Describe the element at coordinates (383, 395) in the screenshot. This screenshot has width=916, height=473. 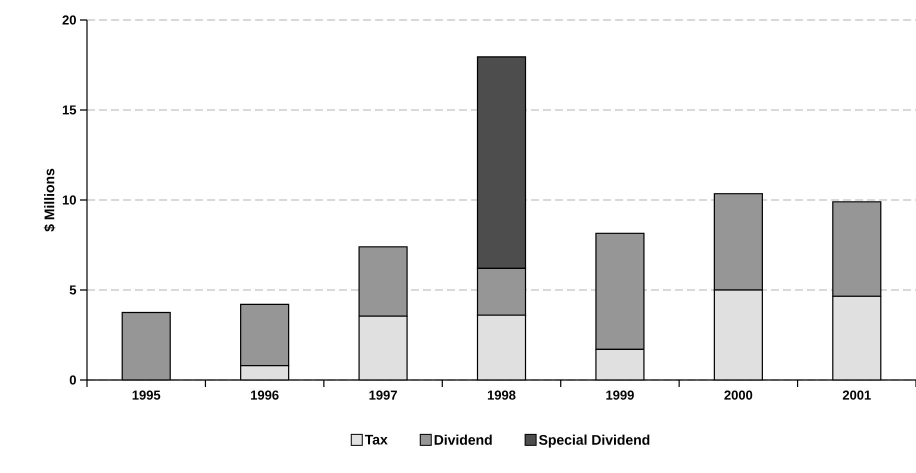
I see `x-tick-label: 1997` at that location.